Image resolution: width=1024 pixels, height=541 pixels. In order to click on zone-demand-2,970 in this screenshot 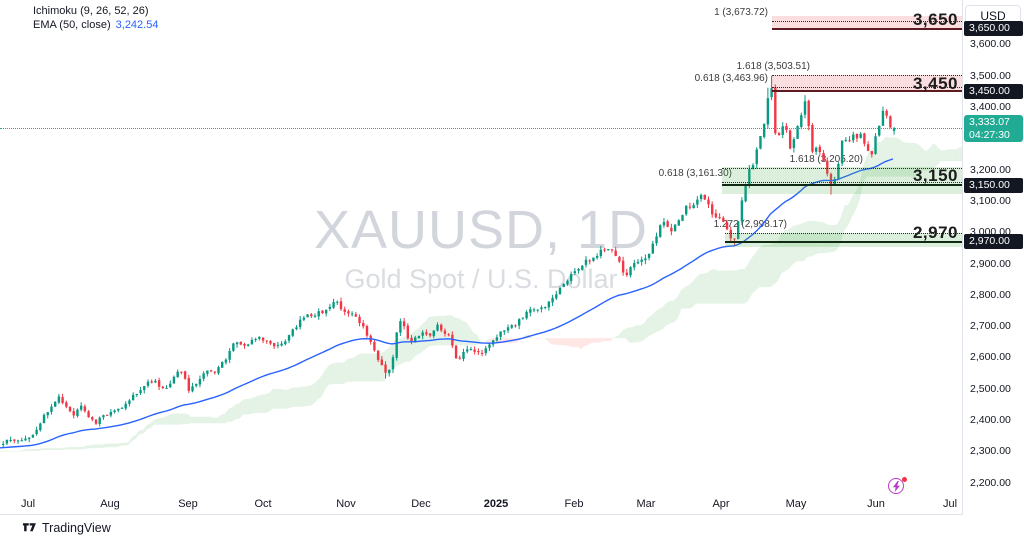, I will do `click(843, 240)`.